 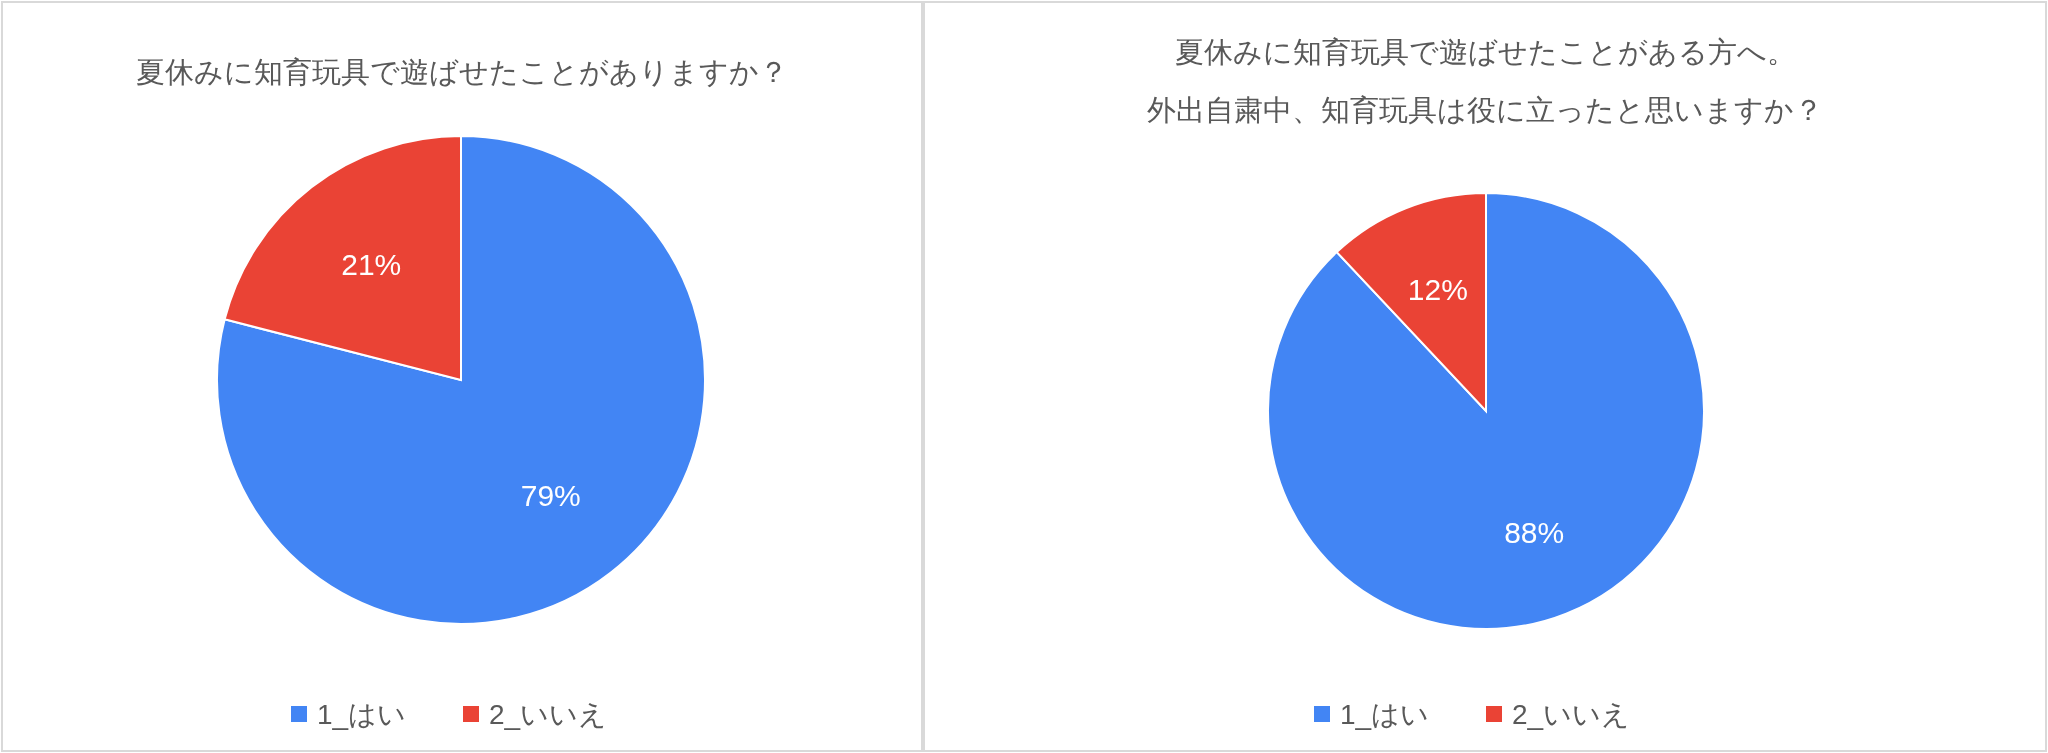 I want to click on data-label: 88%, so click(x=1534, y=533).